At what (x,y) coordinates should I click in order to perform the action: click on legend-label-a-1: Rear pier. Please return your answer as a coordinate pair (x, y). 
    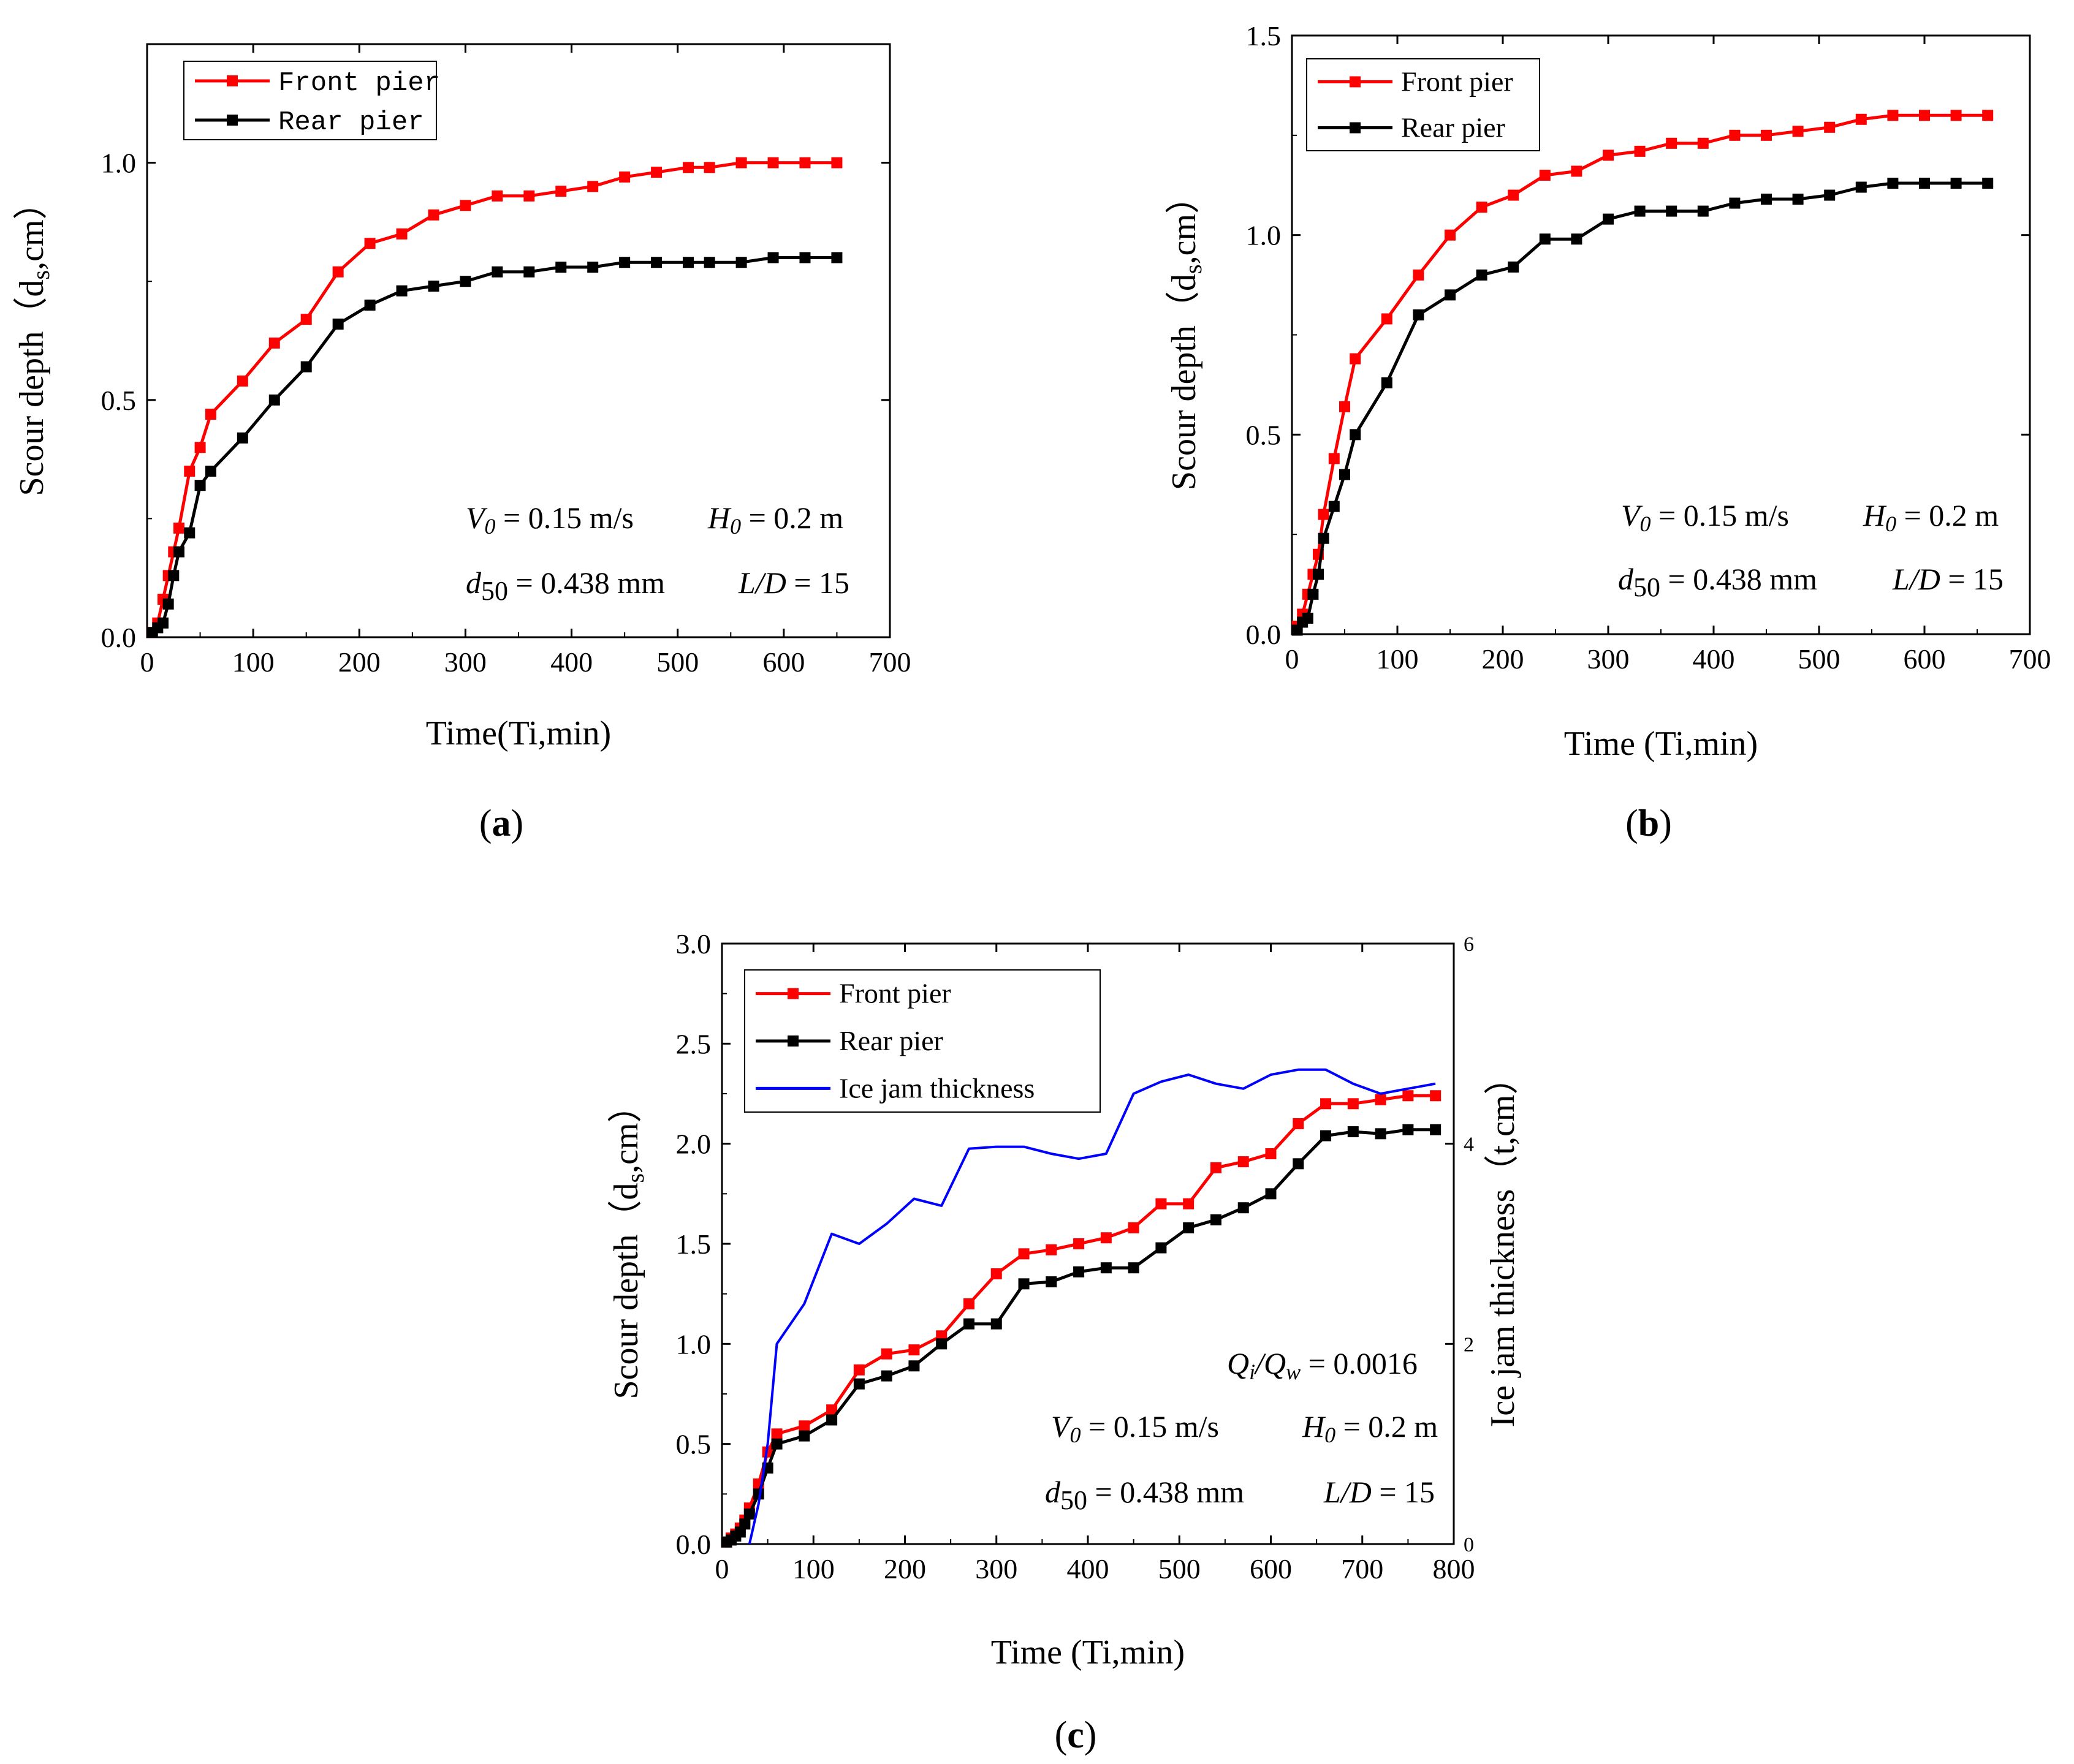
    Looking at the image, I should click on (351, 122).